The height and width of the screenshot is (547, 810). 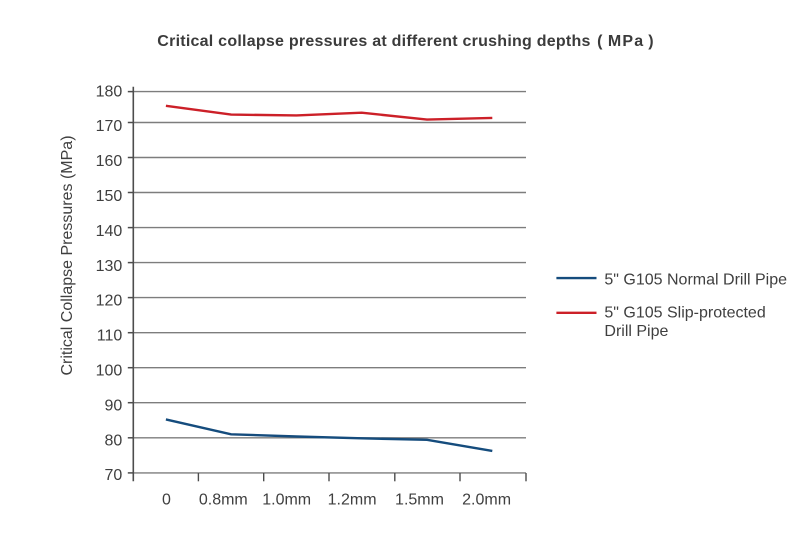 What do you see at coordinates (67, 255) in the screenshot?
I see `svg-text:Critical Collapse Pressures (M: Critical Collapse Pressures (MPa)` at bounding box center [67, 255].